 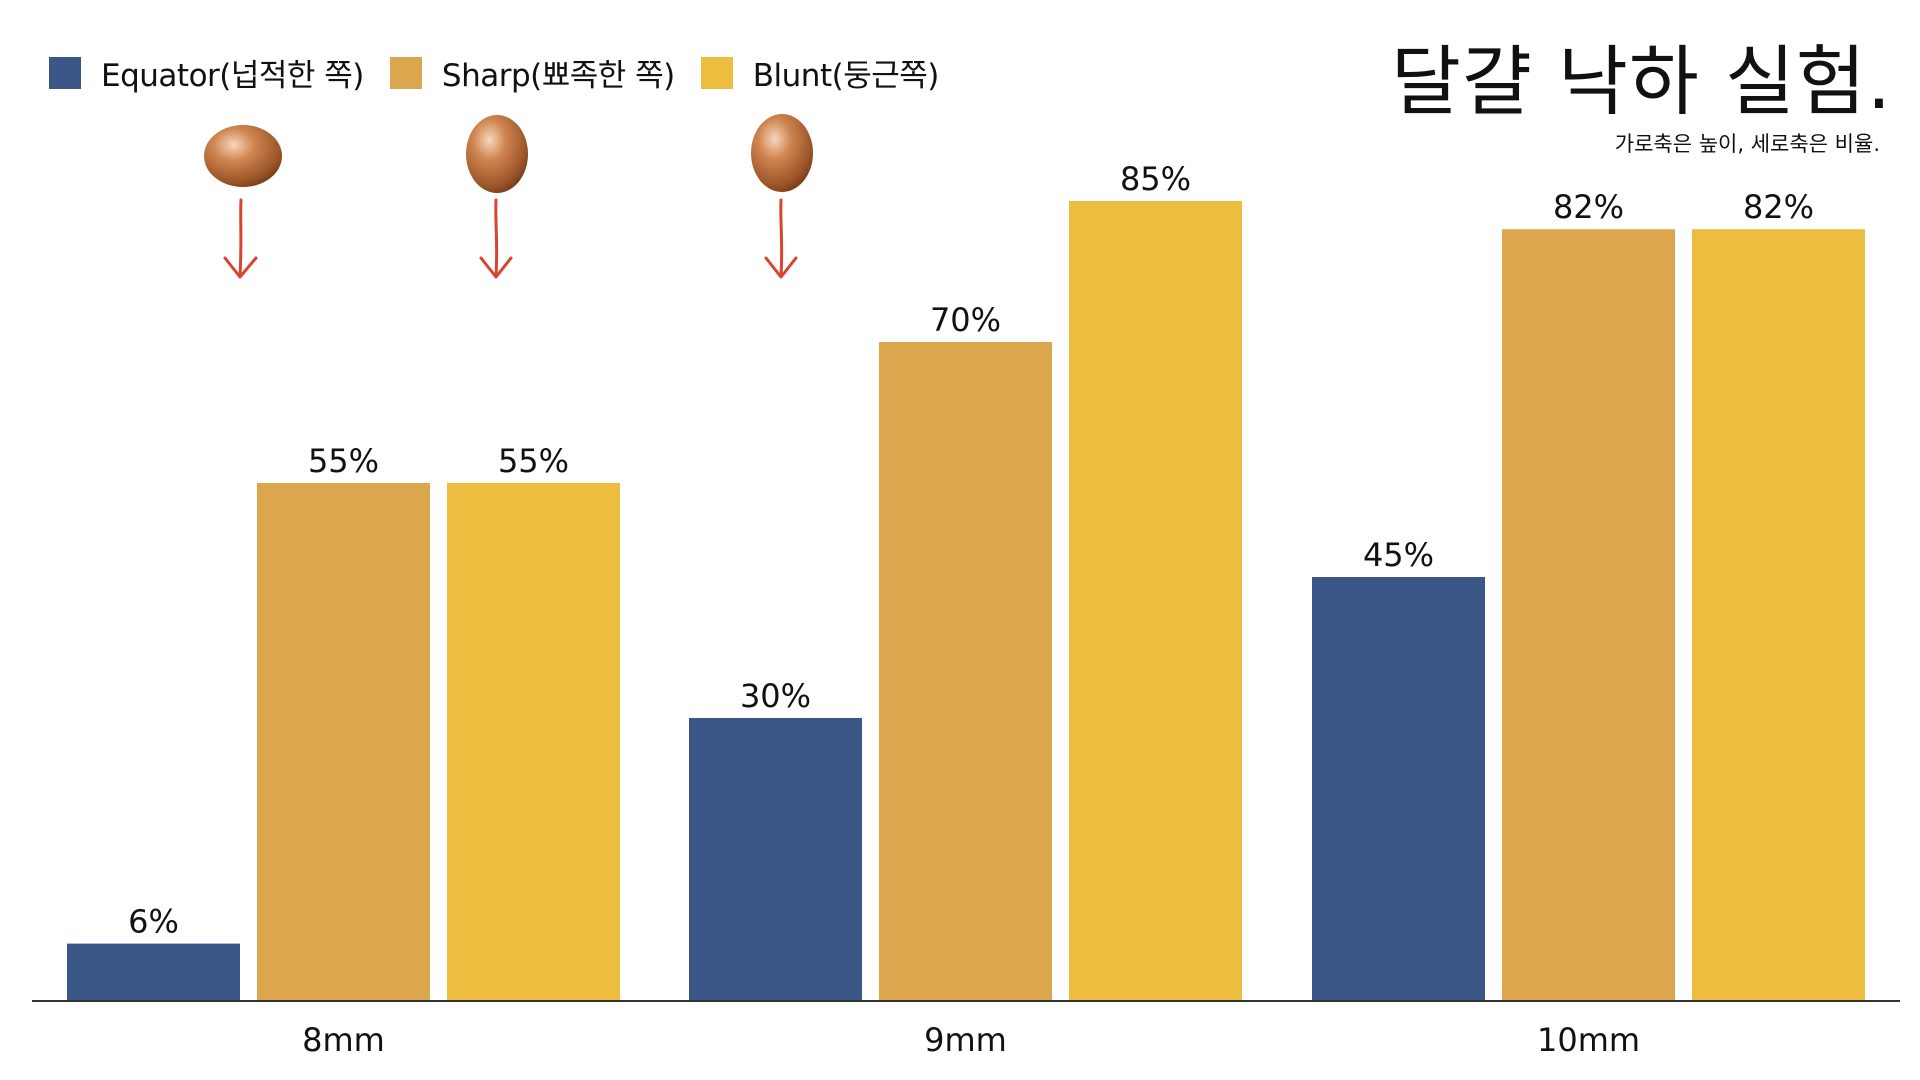 I want to click on bar-value-label: 70%, so click(x=965, y=320).